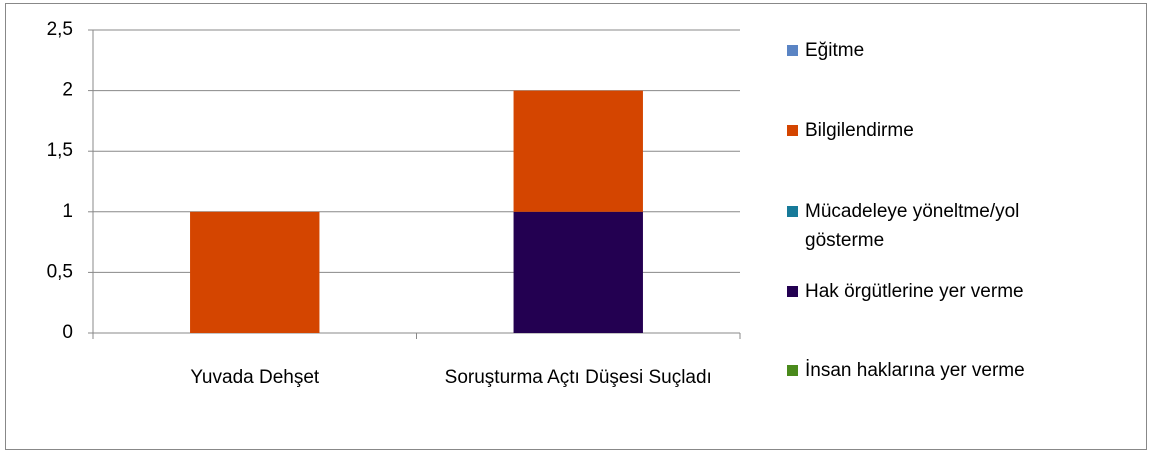 This screenshot has width=1152, height=454. I want to click on legend-label: Eğitme, so click(835, 50).